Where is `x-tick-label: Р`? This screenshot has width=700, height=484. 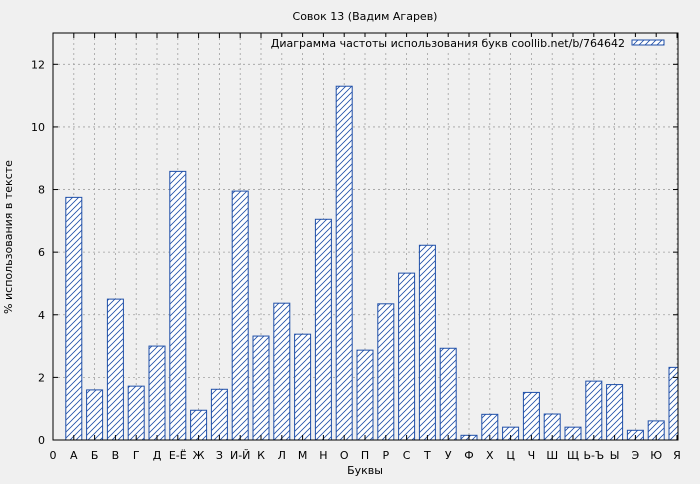 x-tick-label: Р is located at coordinates (385, 455).